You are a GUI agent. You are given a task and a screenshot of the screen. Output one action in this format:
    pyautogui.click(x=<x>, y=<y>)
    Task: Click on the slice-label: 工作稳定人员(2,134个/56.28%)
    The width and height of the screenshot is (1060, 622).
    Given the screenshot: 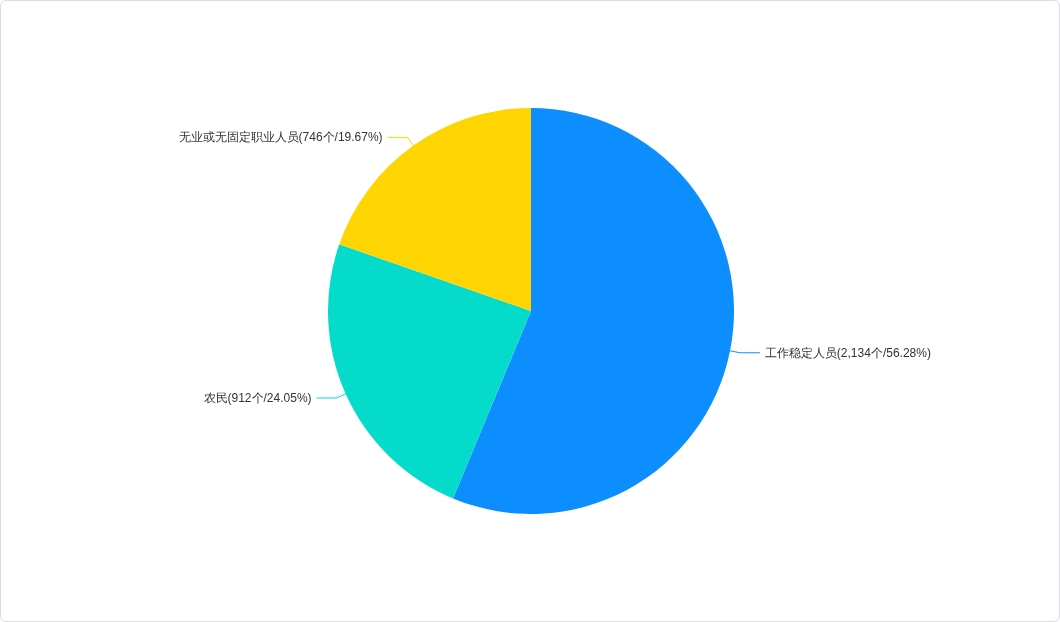 What is the action you would take?
    pyautogui.click(x=847, y=352)
    